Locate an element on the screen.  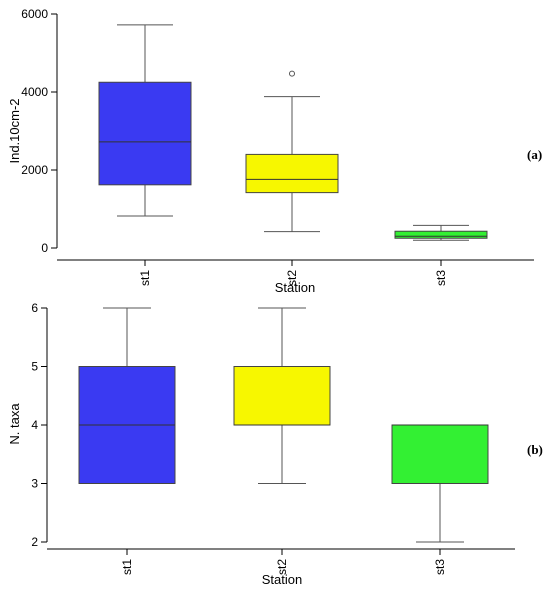
box-st2-a is located at coordinates (292, 173).